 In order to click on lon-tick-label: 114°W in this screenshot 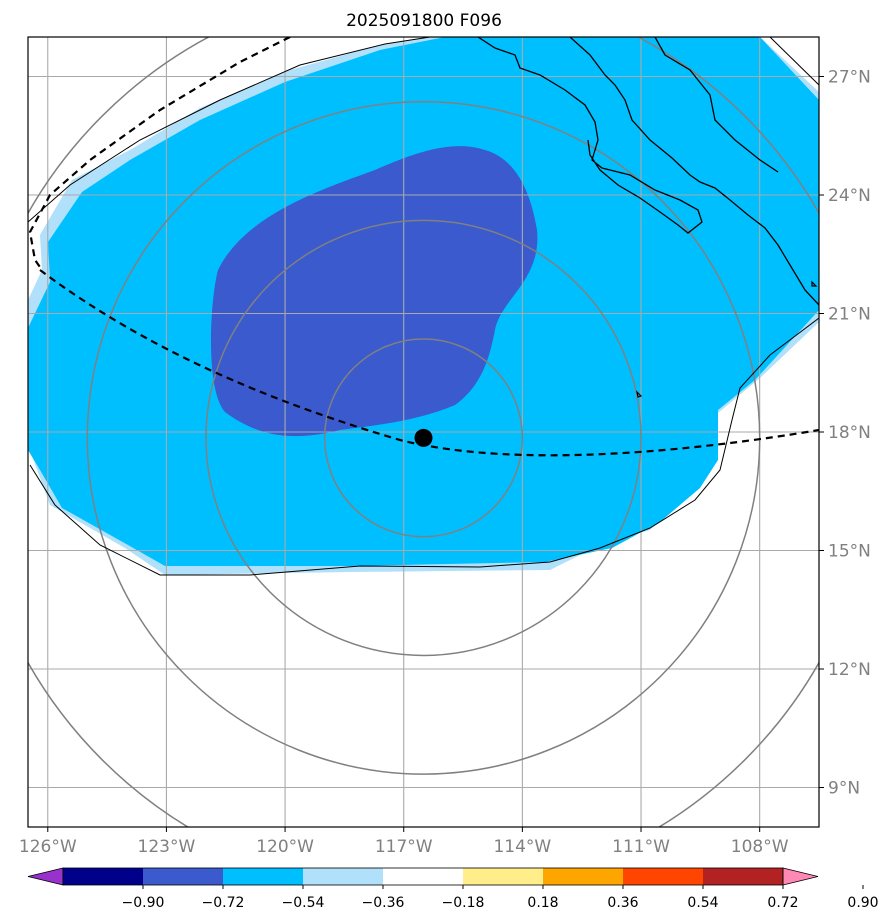, I will do `click(522, 847)`.